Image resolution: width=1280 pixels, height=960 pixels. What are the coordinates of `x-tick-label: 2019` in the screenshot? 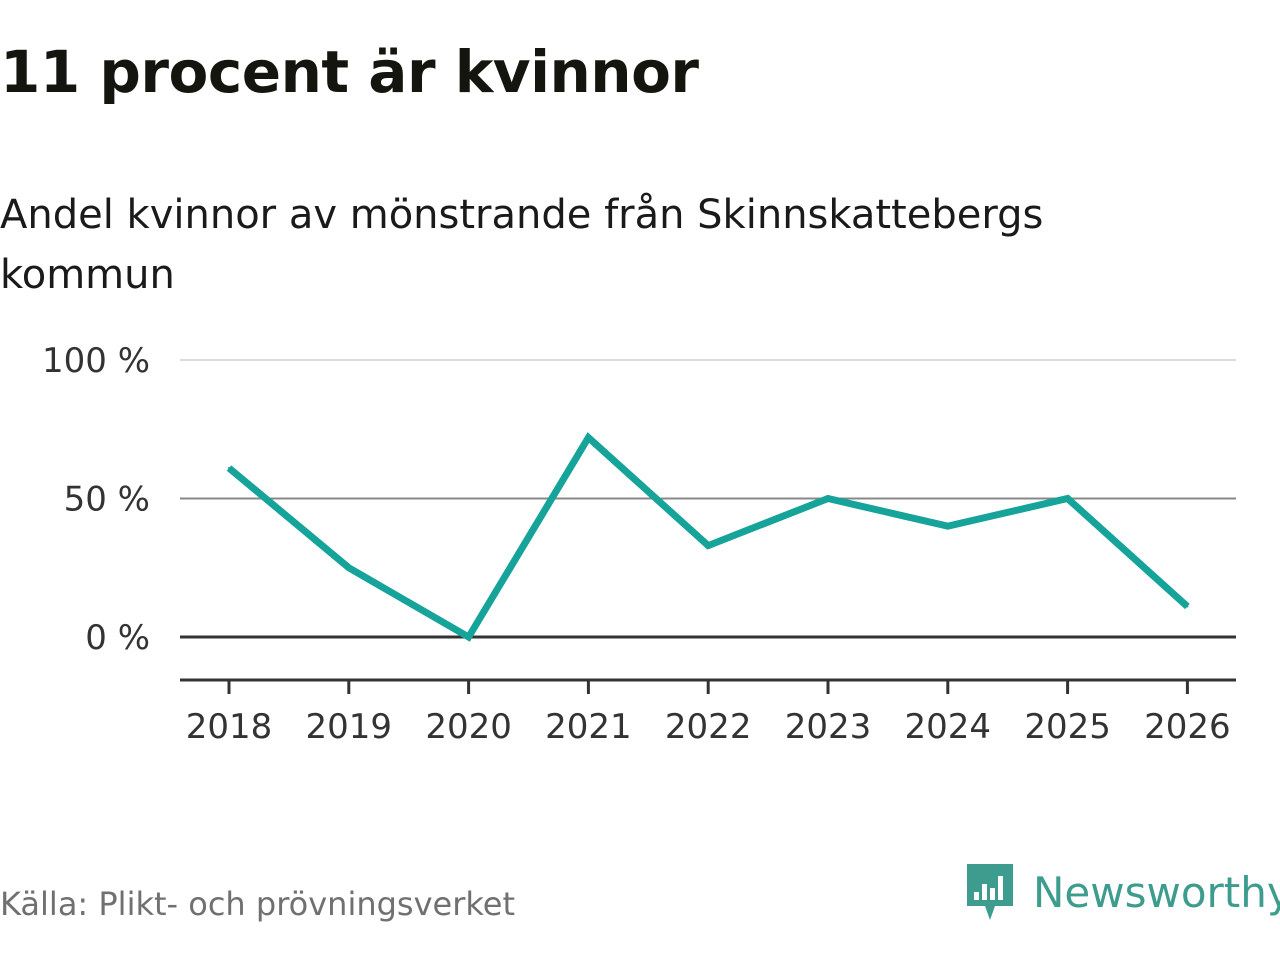 It's located at (349, 727).